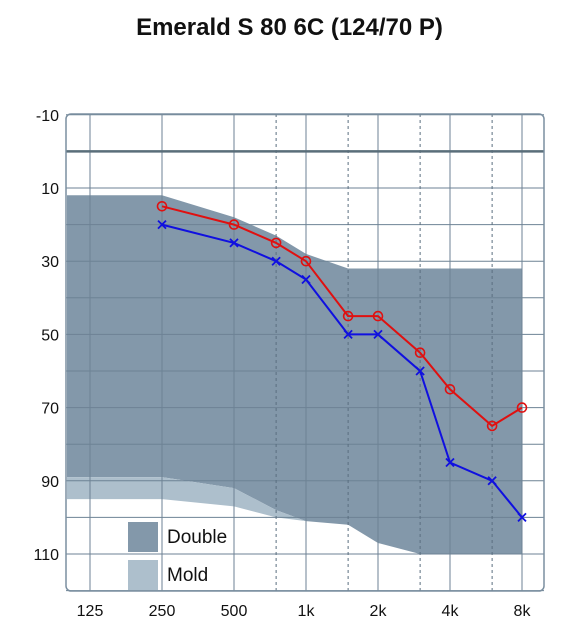 This screenshot has width=579, height=642. I want to click on y-tick-label: 70, so click(50, 409).